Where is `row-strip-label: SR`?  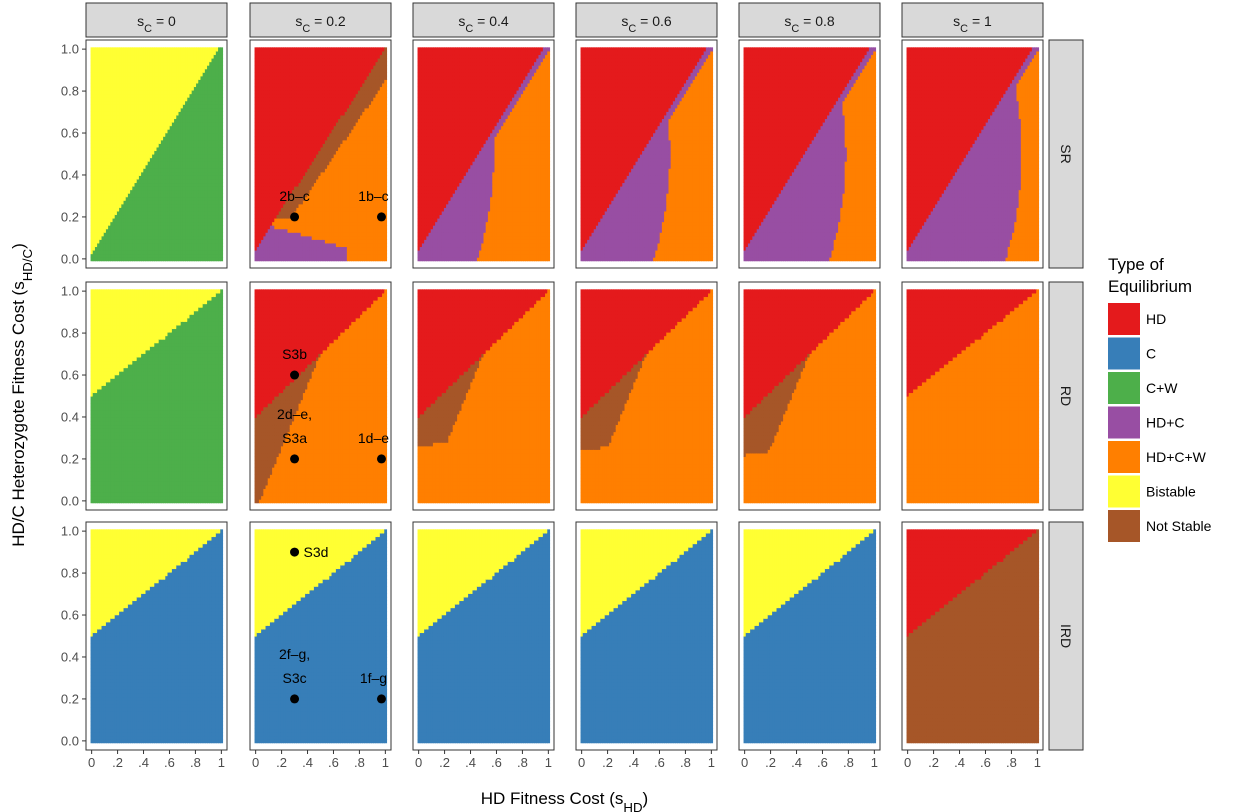 row-strip-label: SR is located at coordinates (1066, 153).